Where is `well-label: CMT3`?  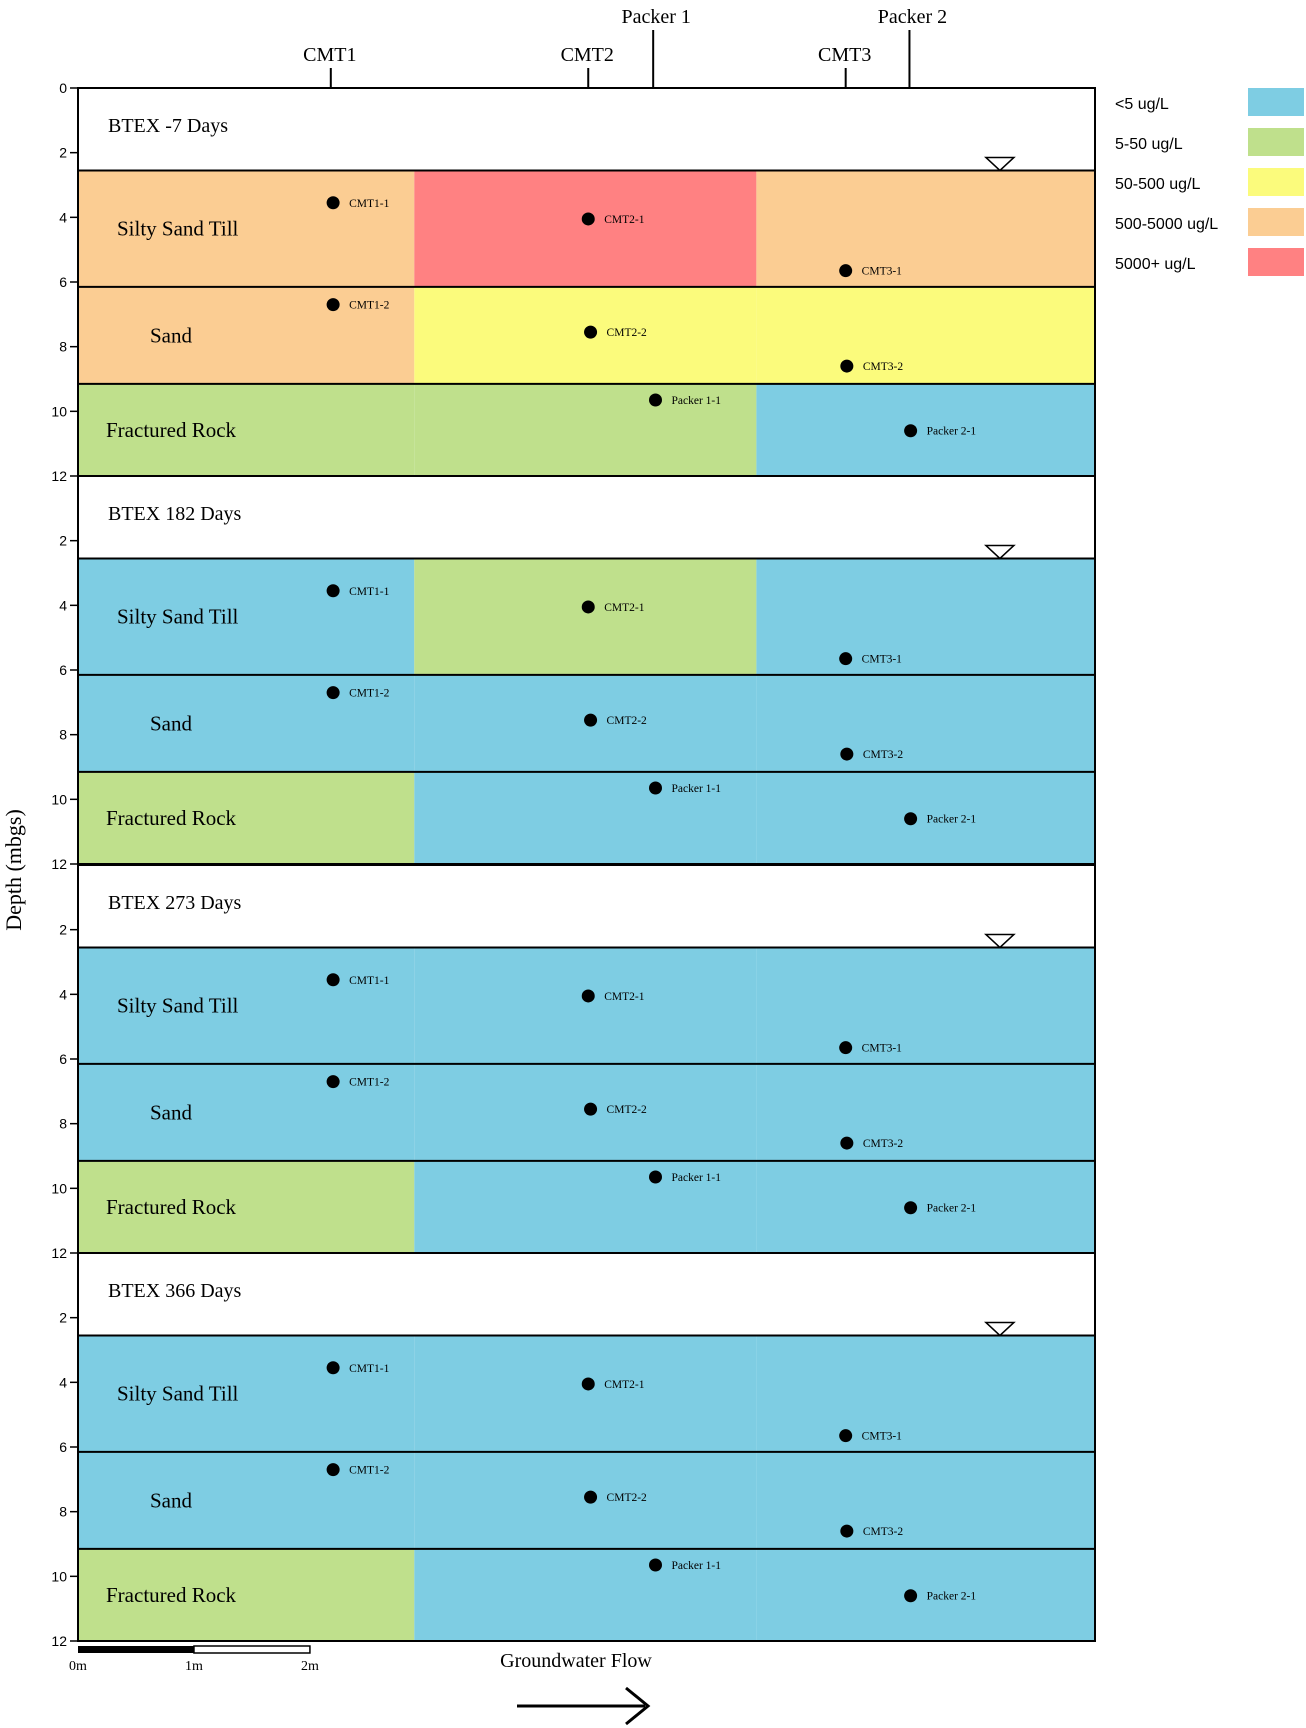
well-label: CMT3 is located at coordinates (844, 55).